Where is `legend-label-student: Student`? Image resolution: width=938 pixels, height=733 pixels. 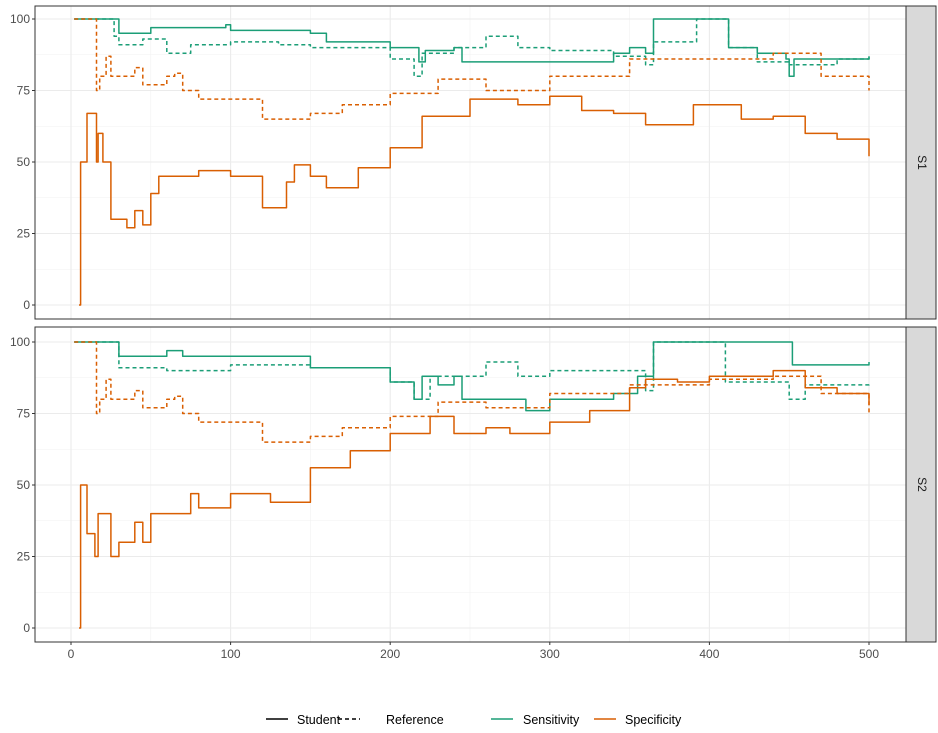 legend-label-student: Student is located at coordinates (319, 720).